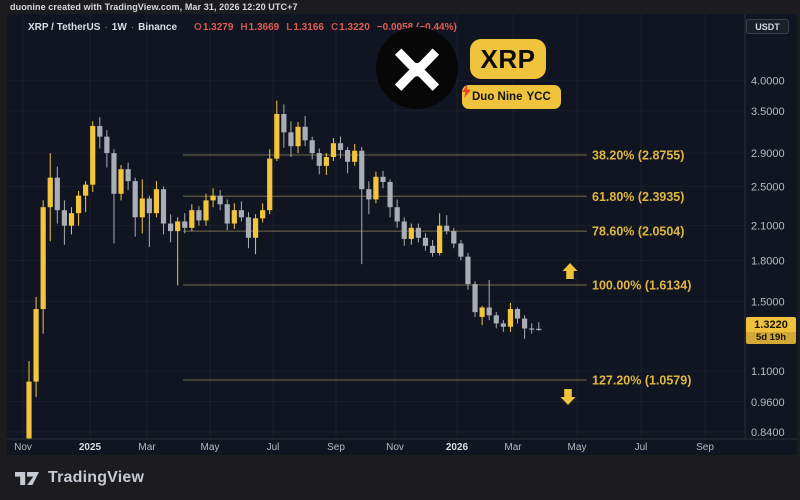 The image size is (800, 500). What do you see at coordinates (638, 155) in the screenshot?
I see `fib-level-label: 38.20% (2.8755)` at bounding box center [638, 155].